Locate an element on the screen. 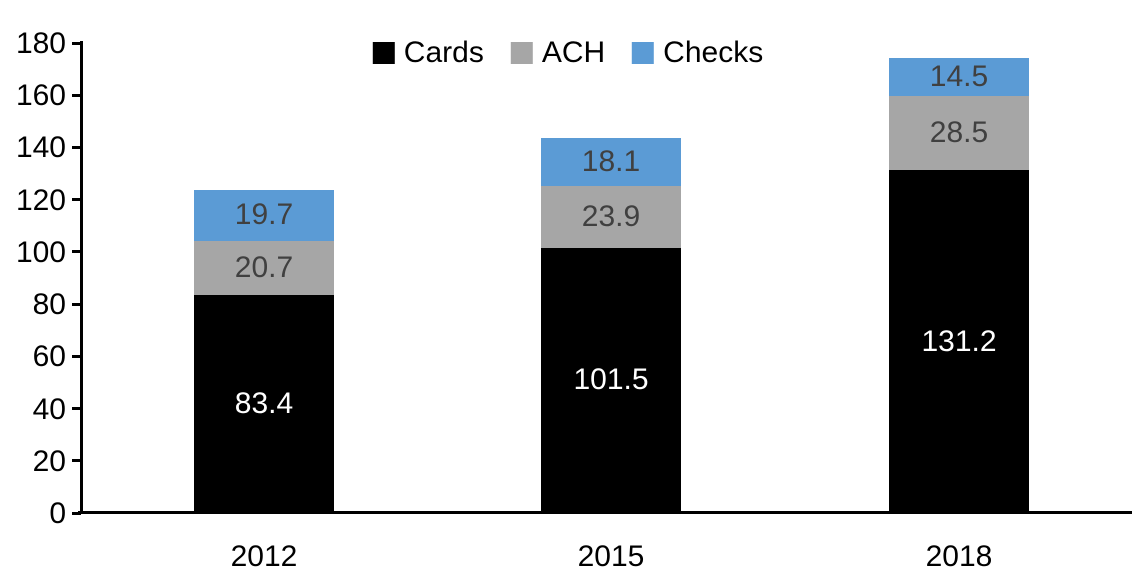 Image resolution: width=1136 pixels, height=588 pixels. y-tick-label: 160 is located at coordinates (40, 96).